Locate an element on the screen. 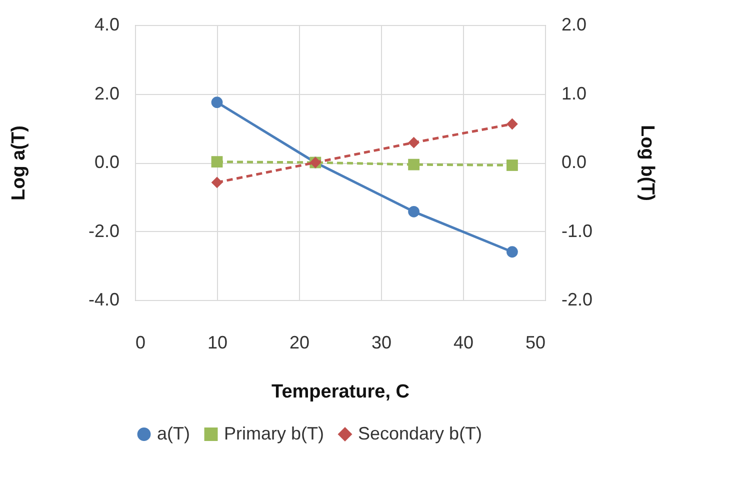 The image size is (731, 483). y2-tick-label: 1.0 is located at coordinates (574, 93).